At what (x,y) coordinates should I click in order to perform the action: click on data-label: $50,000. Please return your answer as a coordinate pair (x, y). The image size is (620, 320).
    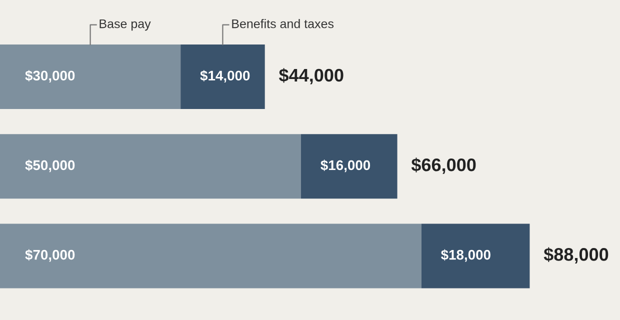
    Looking at the image, I should click on (50, 166).